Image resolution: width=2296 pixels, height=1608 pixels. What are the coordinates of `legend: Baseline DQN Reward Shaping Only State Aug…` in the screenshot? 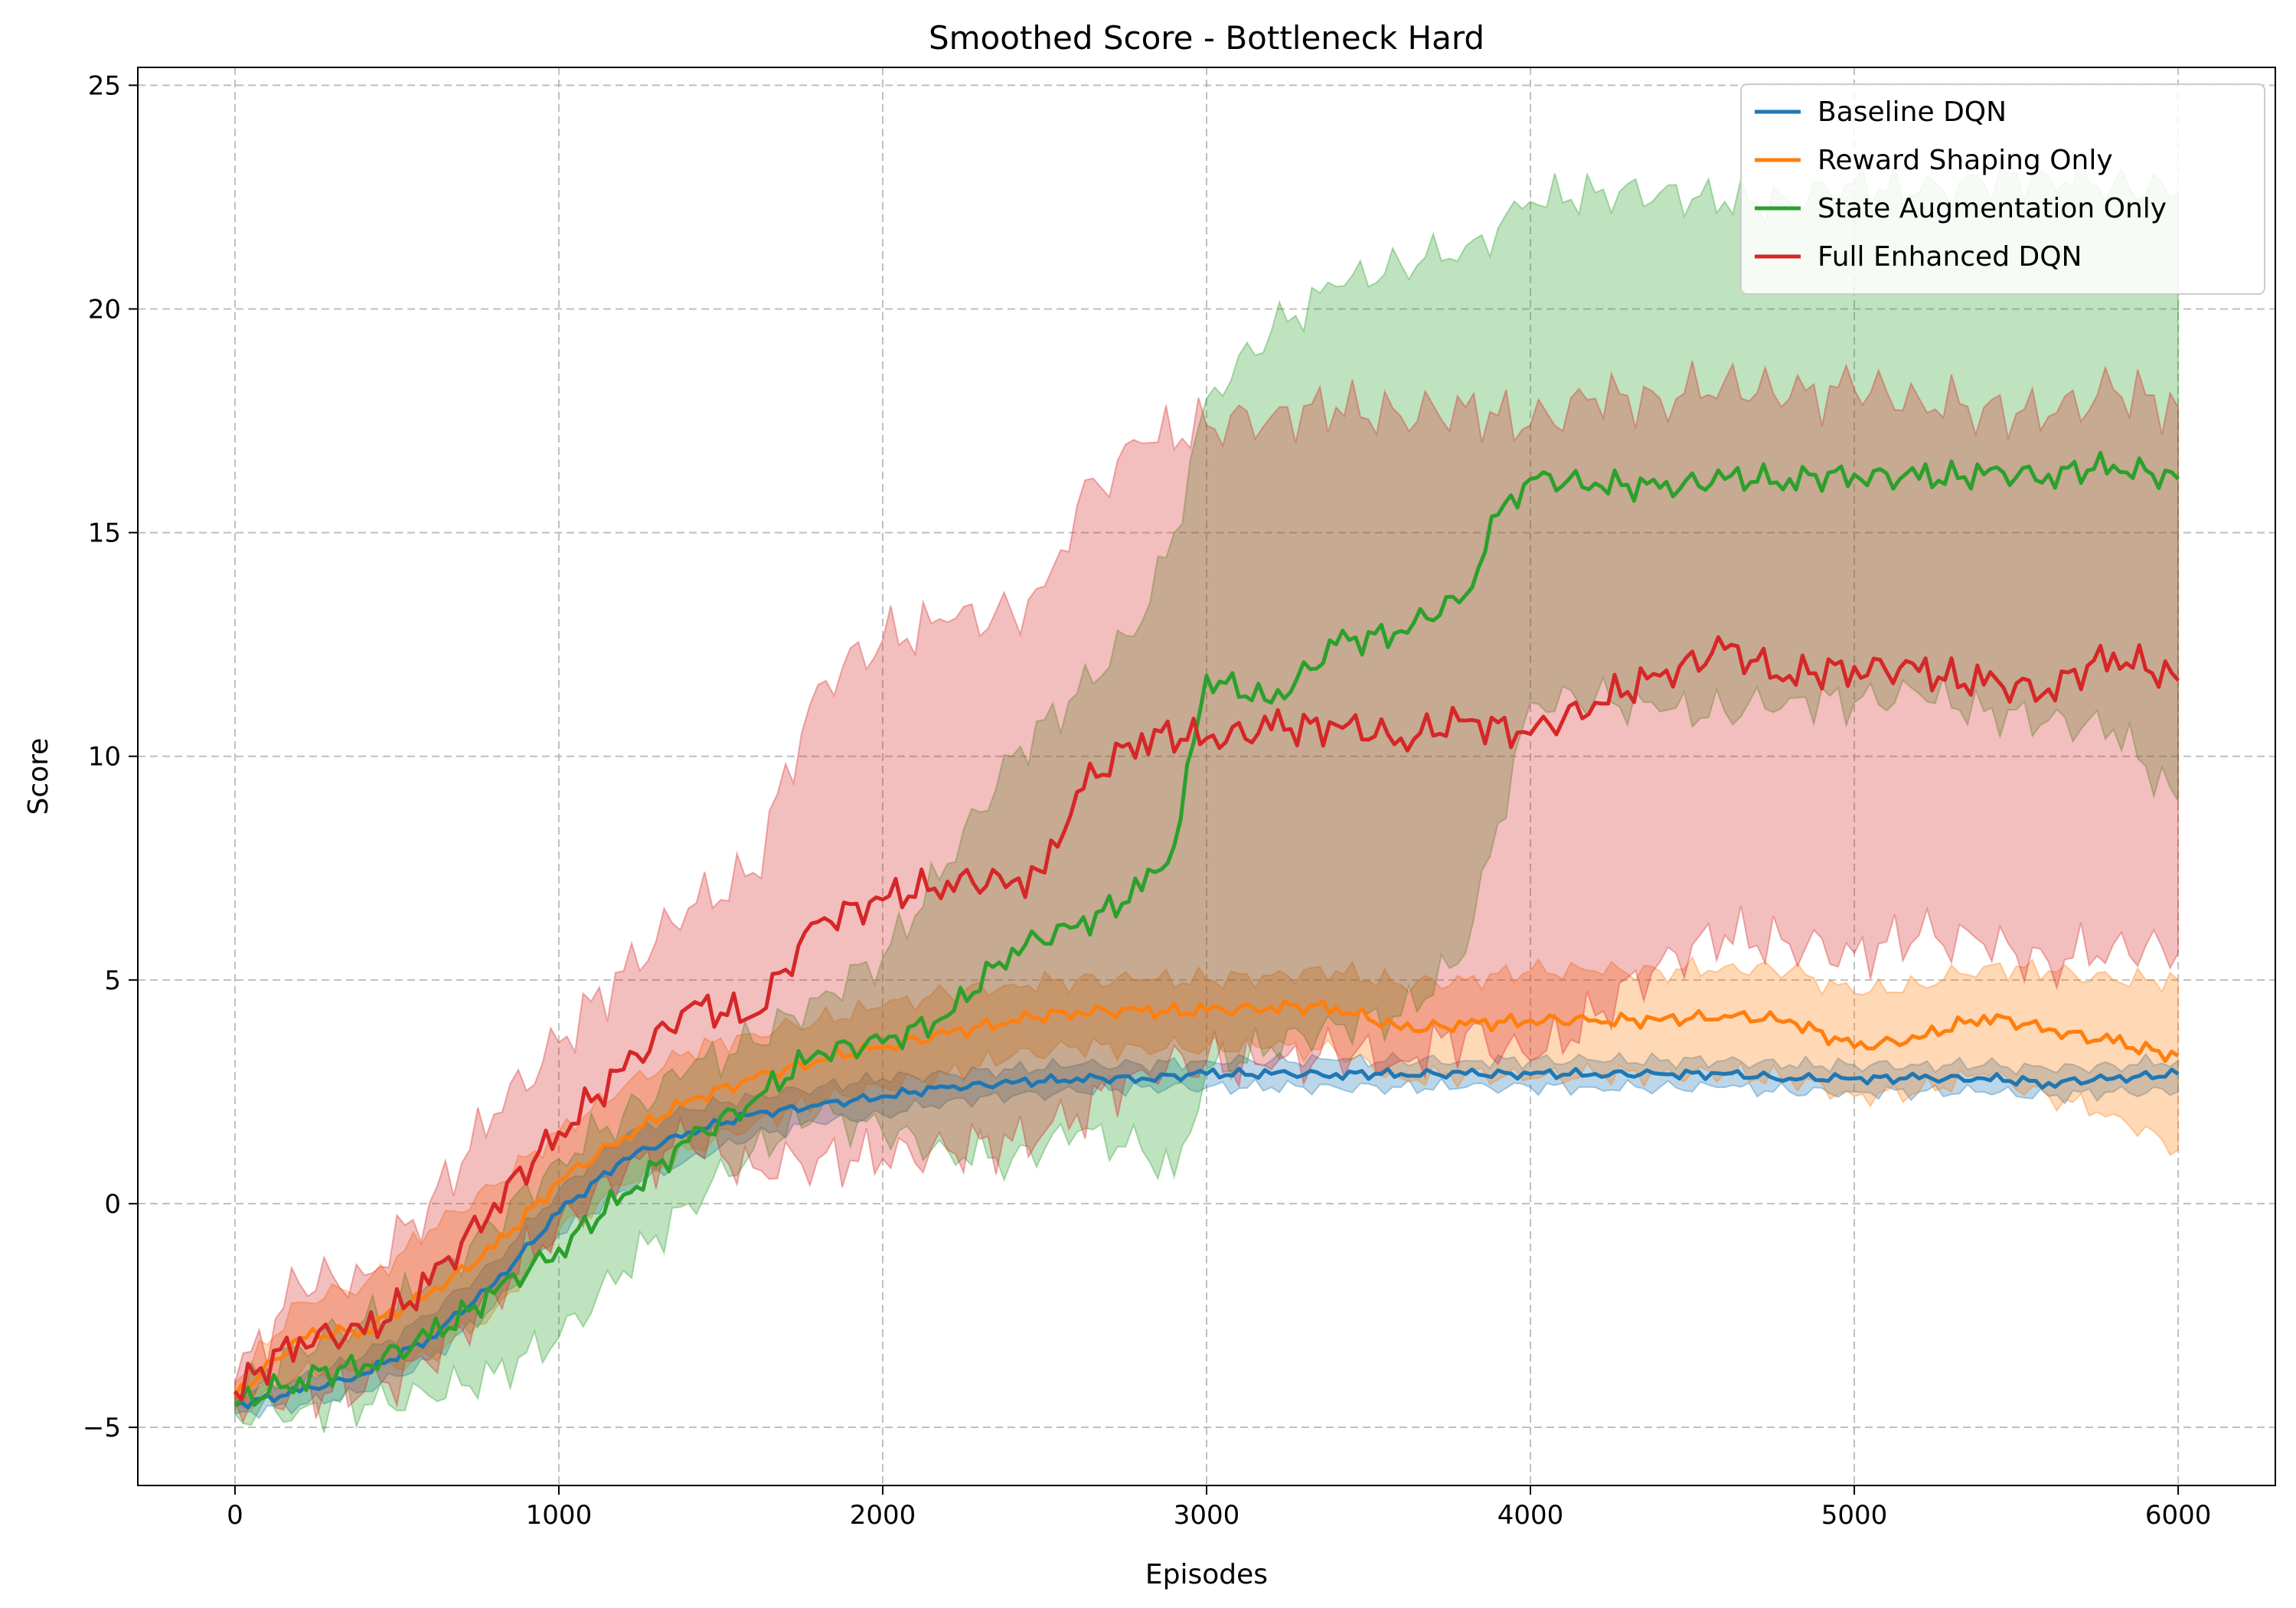 It's located at (2003, 189).